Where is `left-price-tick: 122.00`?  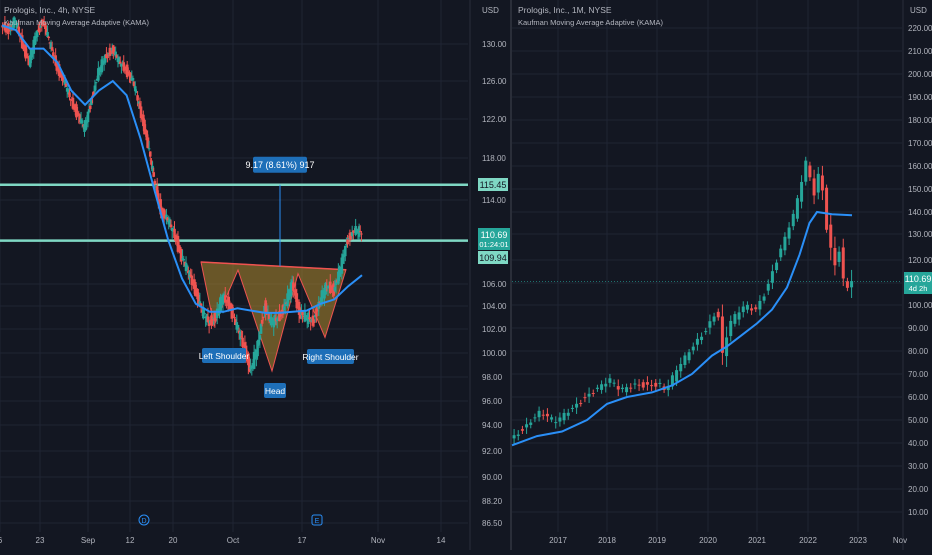
left-price-tick: 122.00 is located at coordinates (494, 119).